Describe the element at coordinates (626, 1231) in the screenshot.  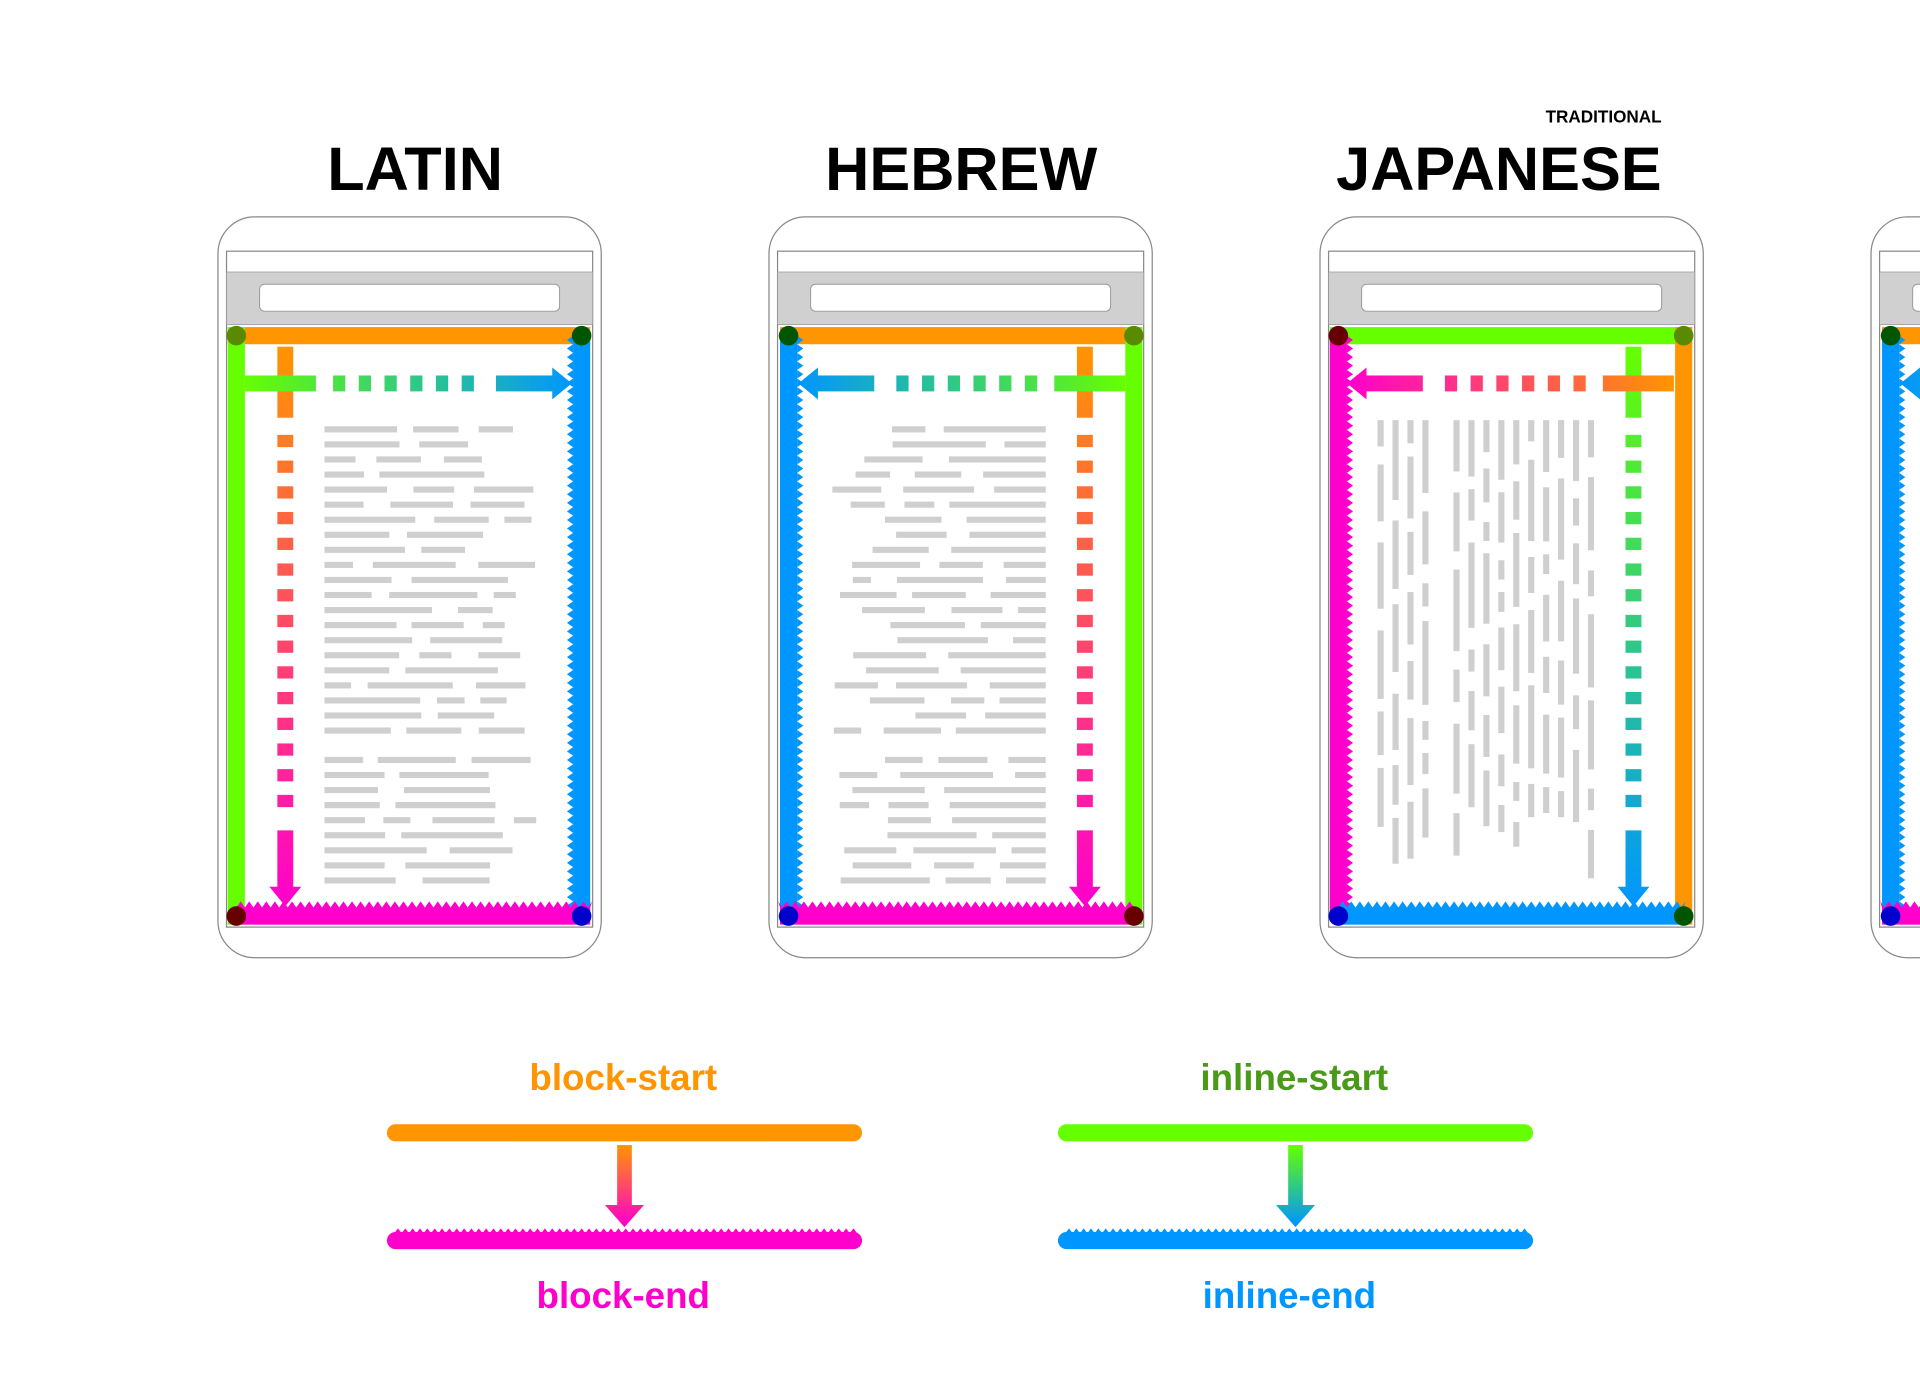
I see `bar-teeth` at that location.